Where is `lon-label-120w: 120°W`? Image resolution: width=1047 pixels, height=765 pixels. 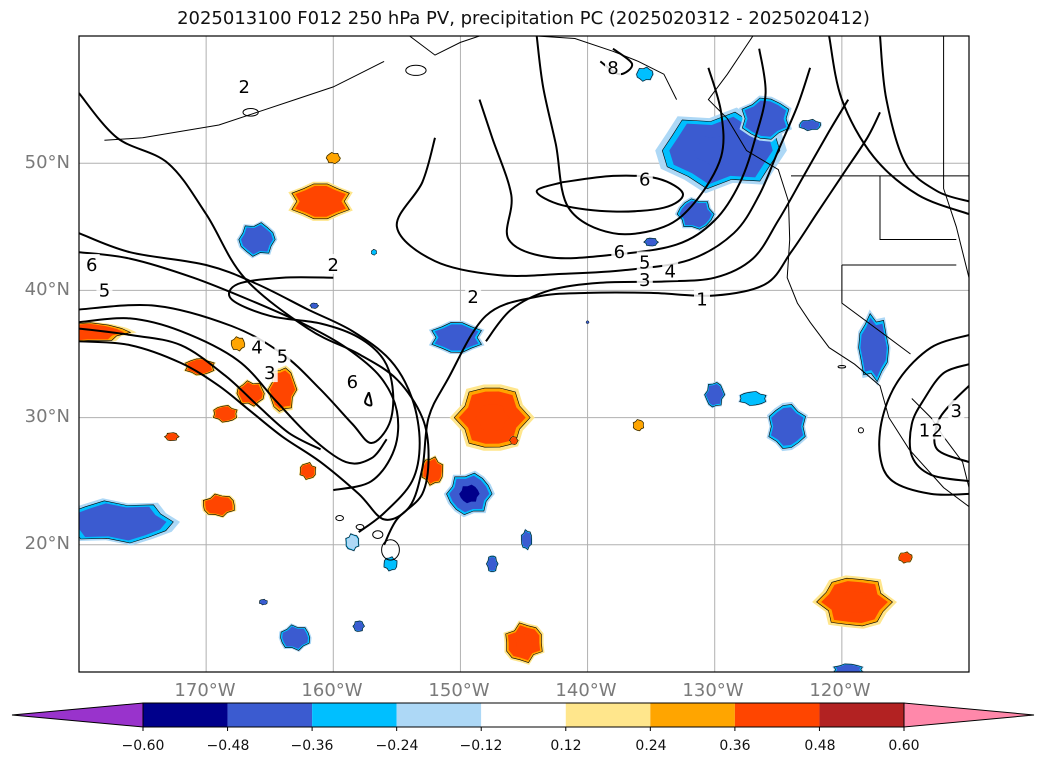
lon-label-120w: 120°W is located at coordinates (840, 690).